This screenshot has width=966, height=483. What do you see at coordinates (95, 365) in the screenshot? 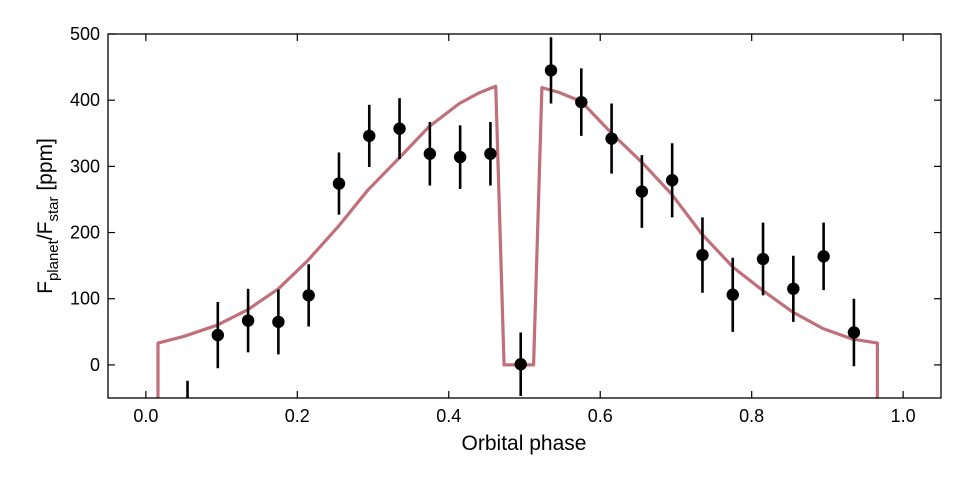
I see `y-tick-label: 0` at bounding box center [95, 365].